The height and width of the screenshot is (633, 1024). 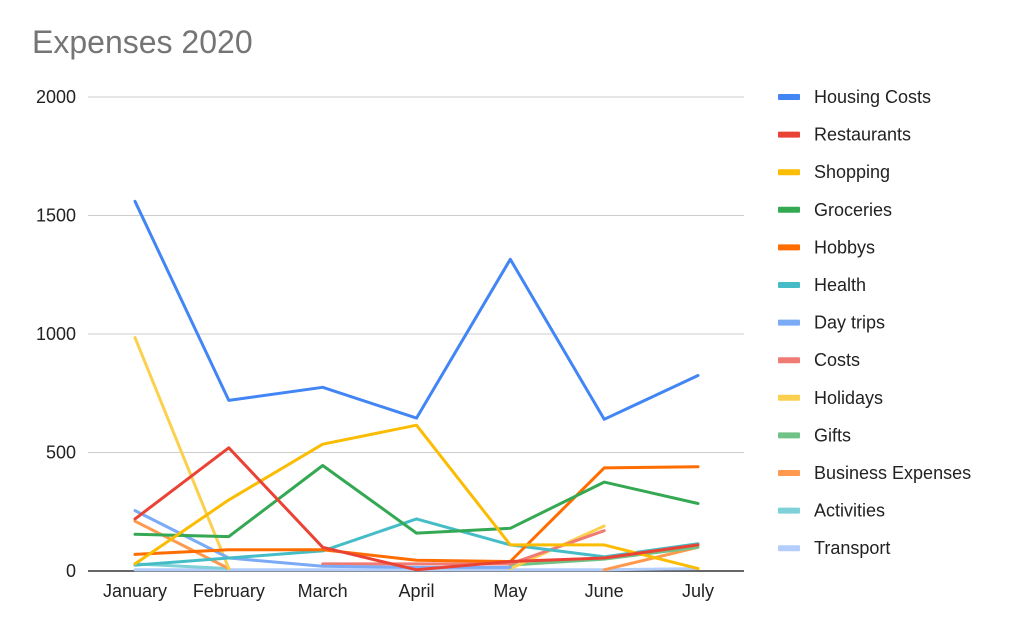 I want to click on x-tick-label: February, so click(x=229, y=591).